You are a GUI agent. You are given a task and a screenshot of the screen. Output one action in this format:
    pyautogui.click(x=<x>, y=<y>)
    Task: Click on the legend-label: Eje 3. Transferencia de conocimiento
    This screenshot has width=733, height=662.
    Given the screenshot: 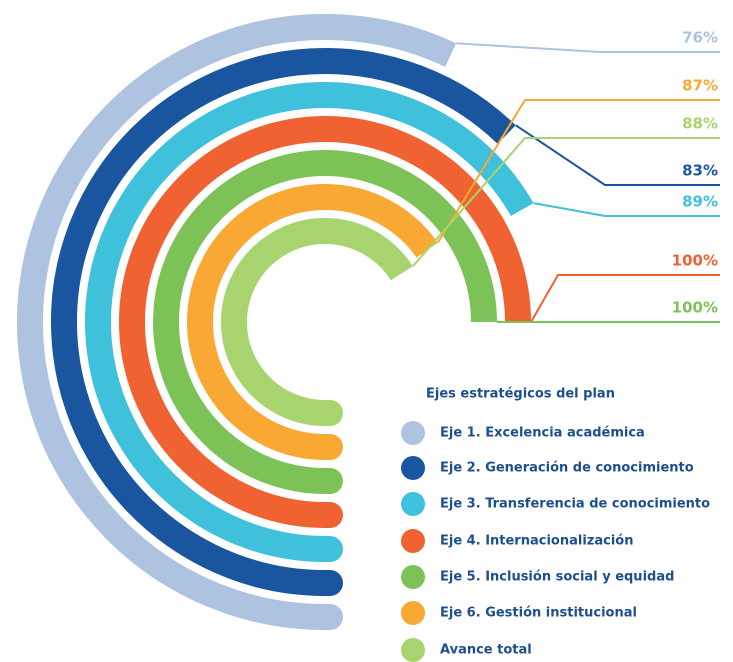 What is the action you would take?
    pyautogui.click(x=575, y=504)
    